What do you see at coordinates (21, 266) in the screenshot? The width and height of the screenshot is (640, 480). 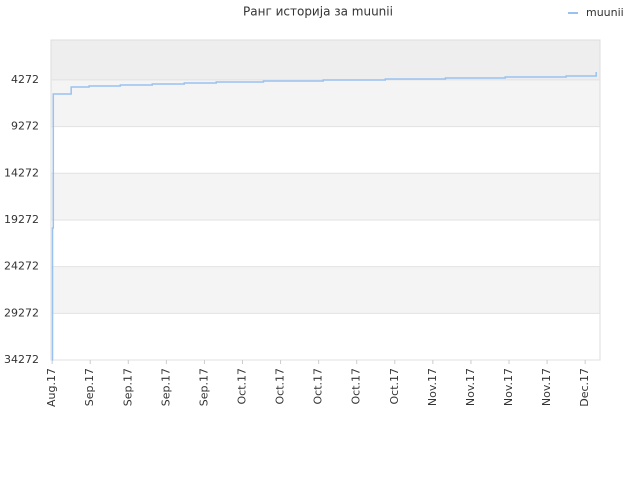 I see `y-tick-label: 24272` at bounding box center [21, 266].